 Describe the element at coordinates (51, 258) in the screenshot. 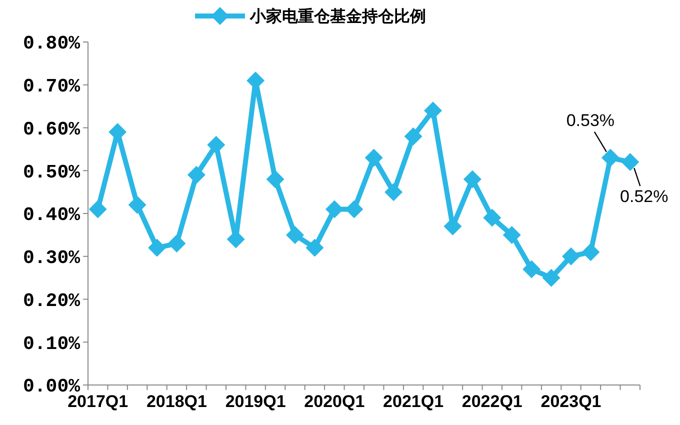

I see `y-tick-label: 0.30%` at that location.